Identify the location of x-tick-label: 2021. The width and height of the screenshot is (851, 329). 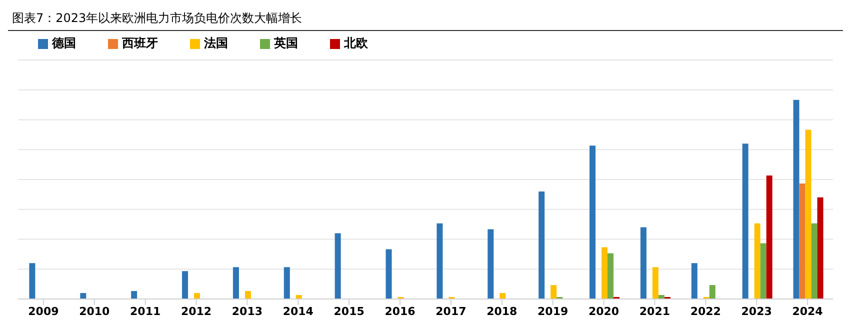
(654, 311).